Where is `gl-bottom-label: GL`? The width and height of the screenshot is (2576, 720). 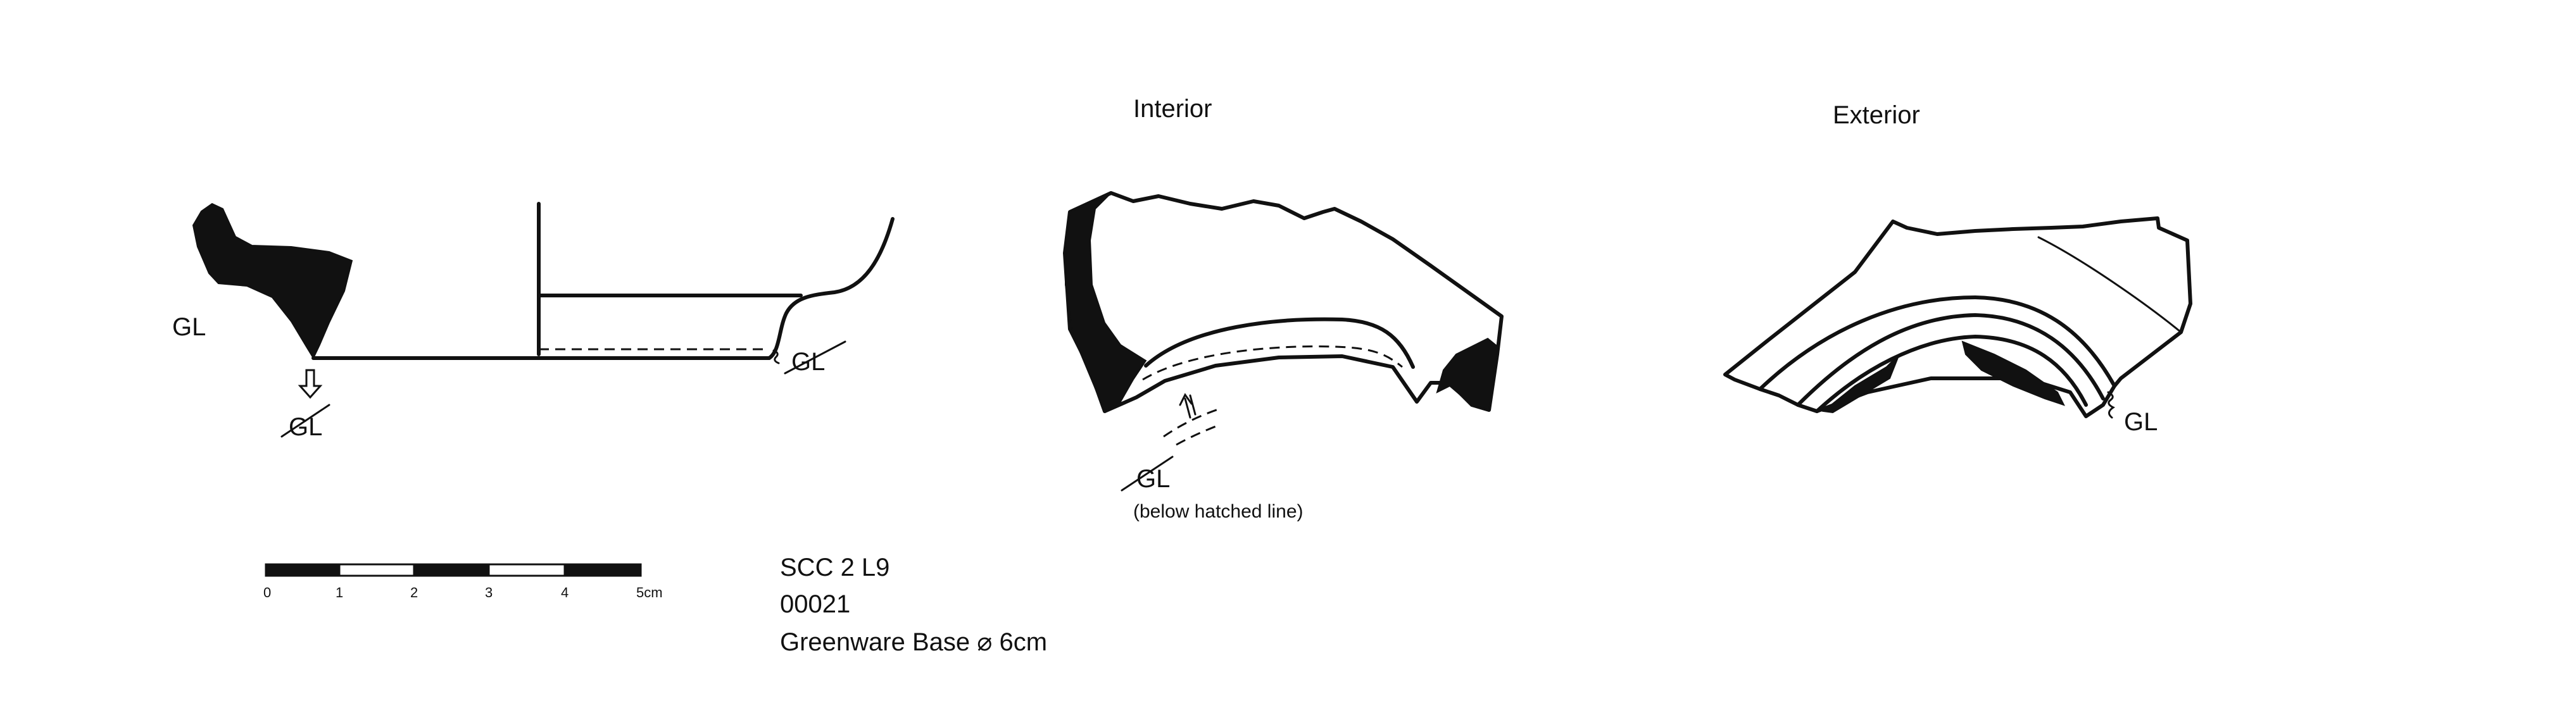 gl-bottom-label: GL is located at coordinates (305, 427).